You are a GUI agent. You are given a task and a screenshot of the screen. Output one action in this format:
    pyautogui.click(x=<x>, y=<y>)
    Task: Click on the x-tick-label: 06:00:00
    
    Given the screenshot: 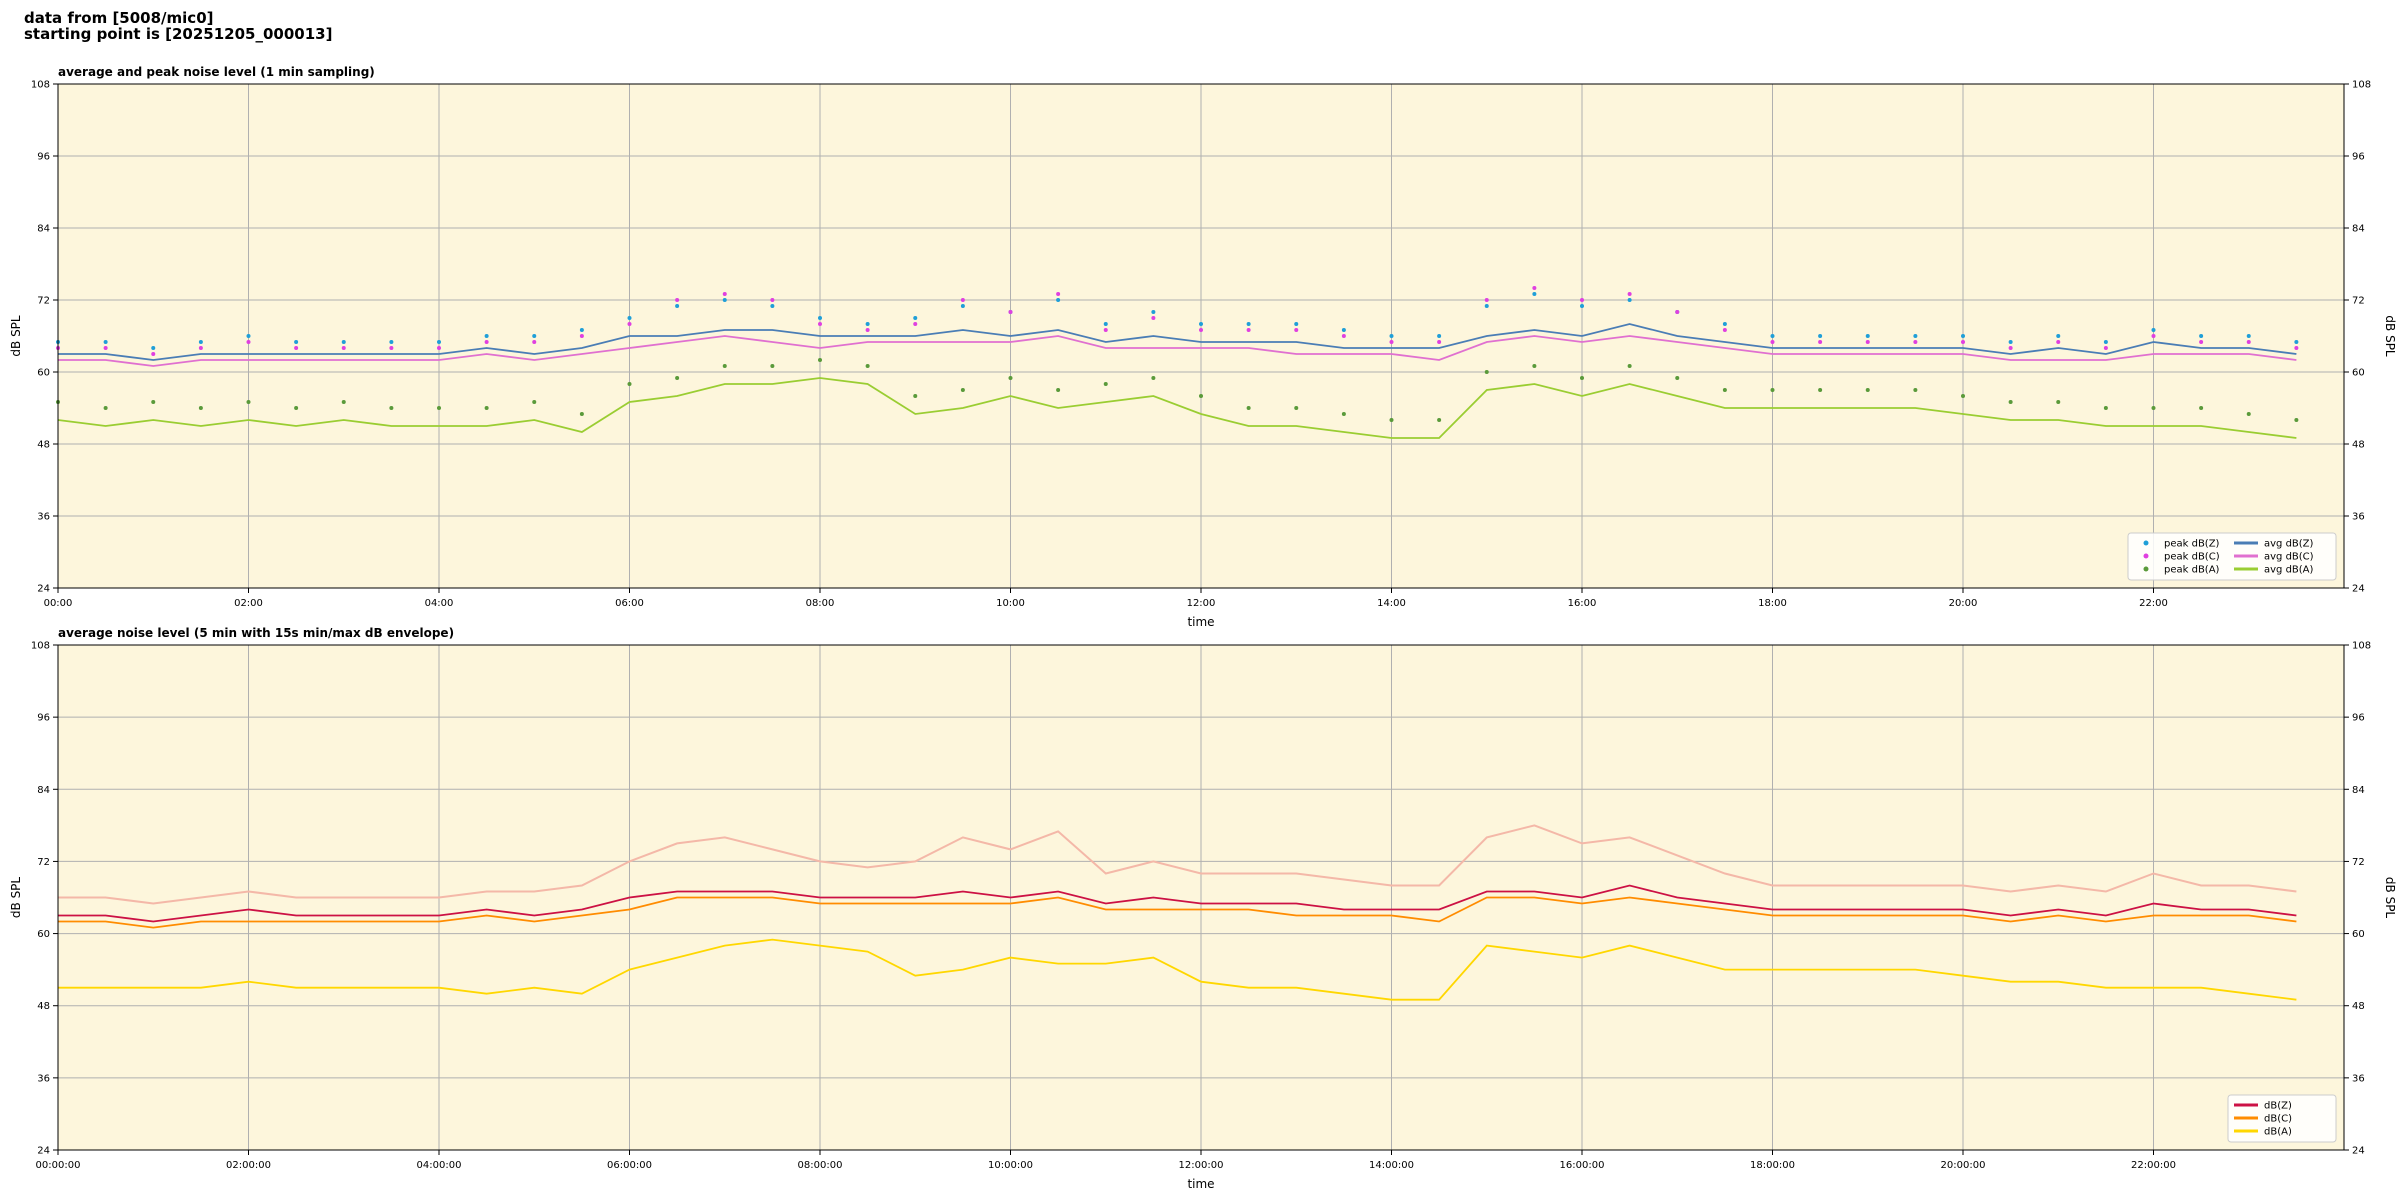 What is the action you would take?
    pyautogui.click(x=629, y=1165)
    